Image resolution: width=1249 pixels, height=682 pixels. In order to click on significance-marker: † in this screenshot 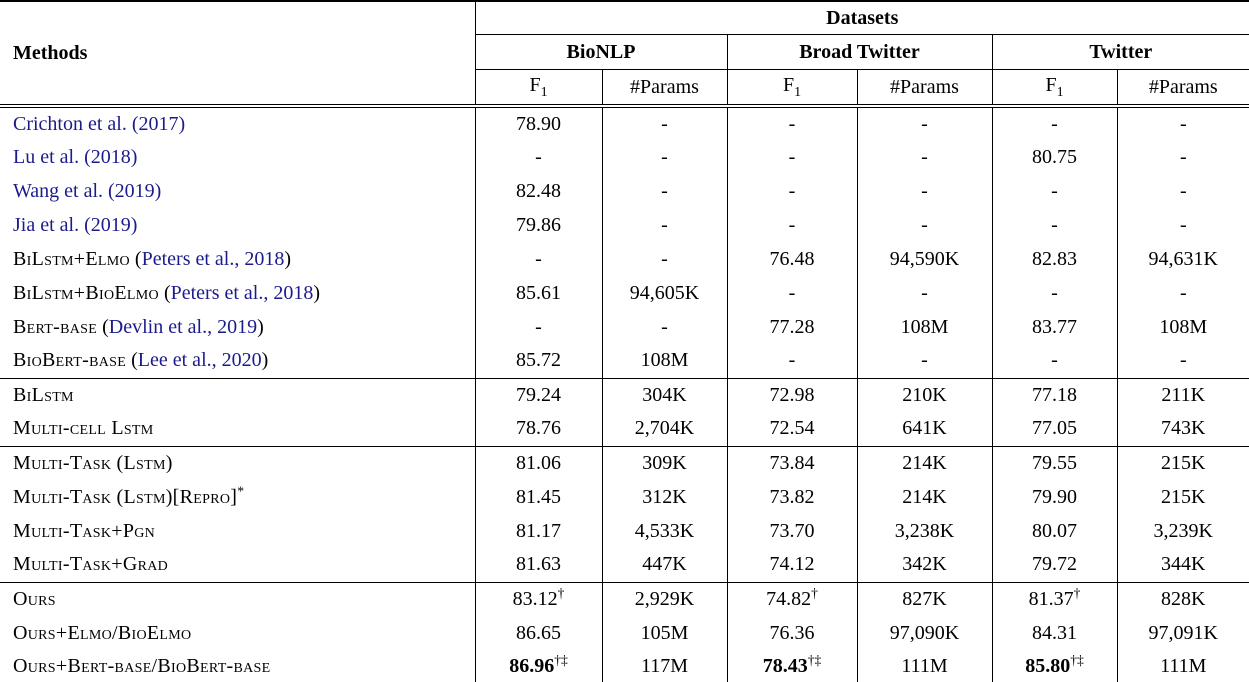, I will do `click(1077, 593)`.